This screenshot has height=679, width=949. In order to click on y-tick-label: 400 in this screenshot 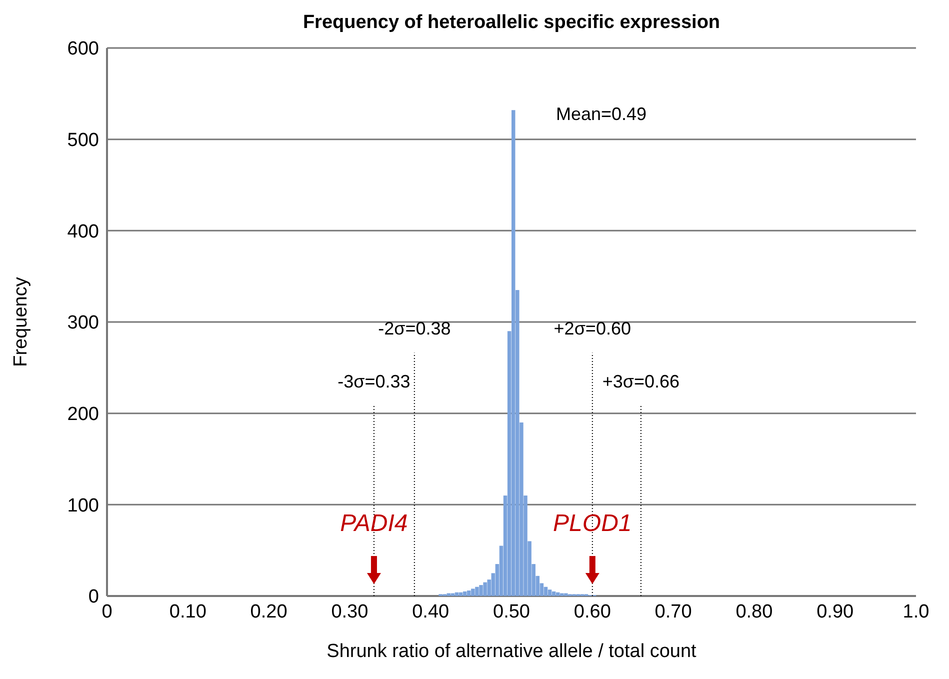, I will do `click(83, 231)`.